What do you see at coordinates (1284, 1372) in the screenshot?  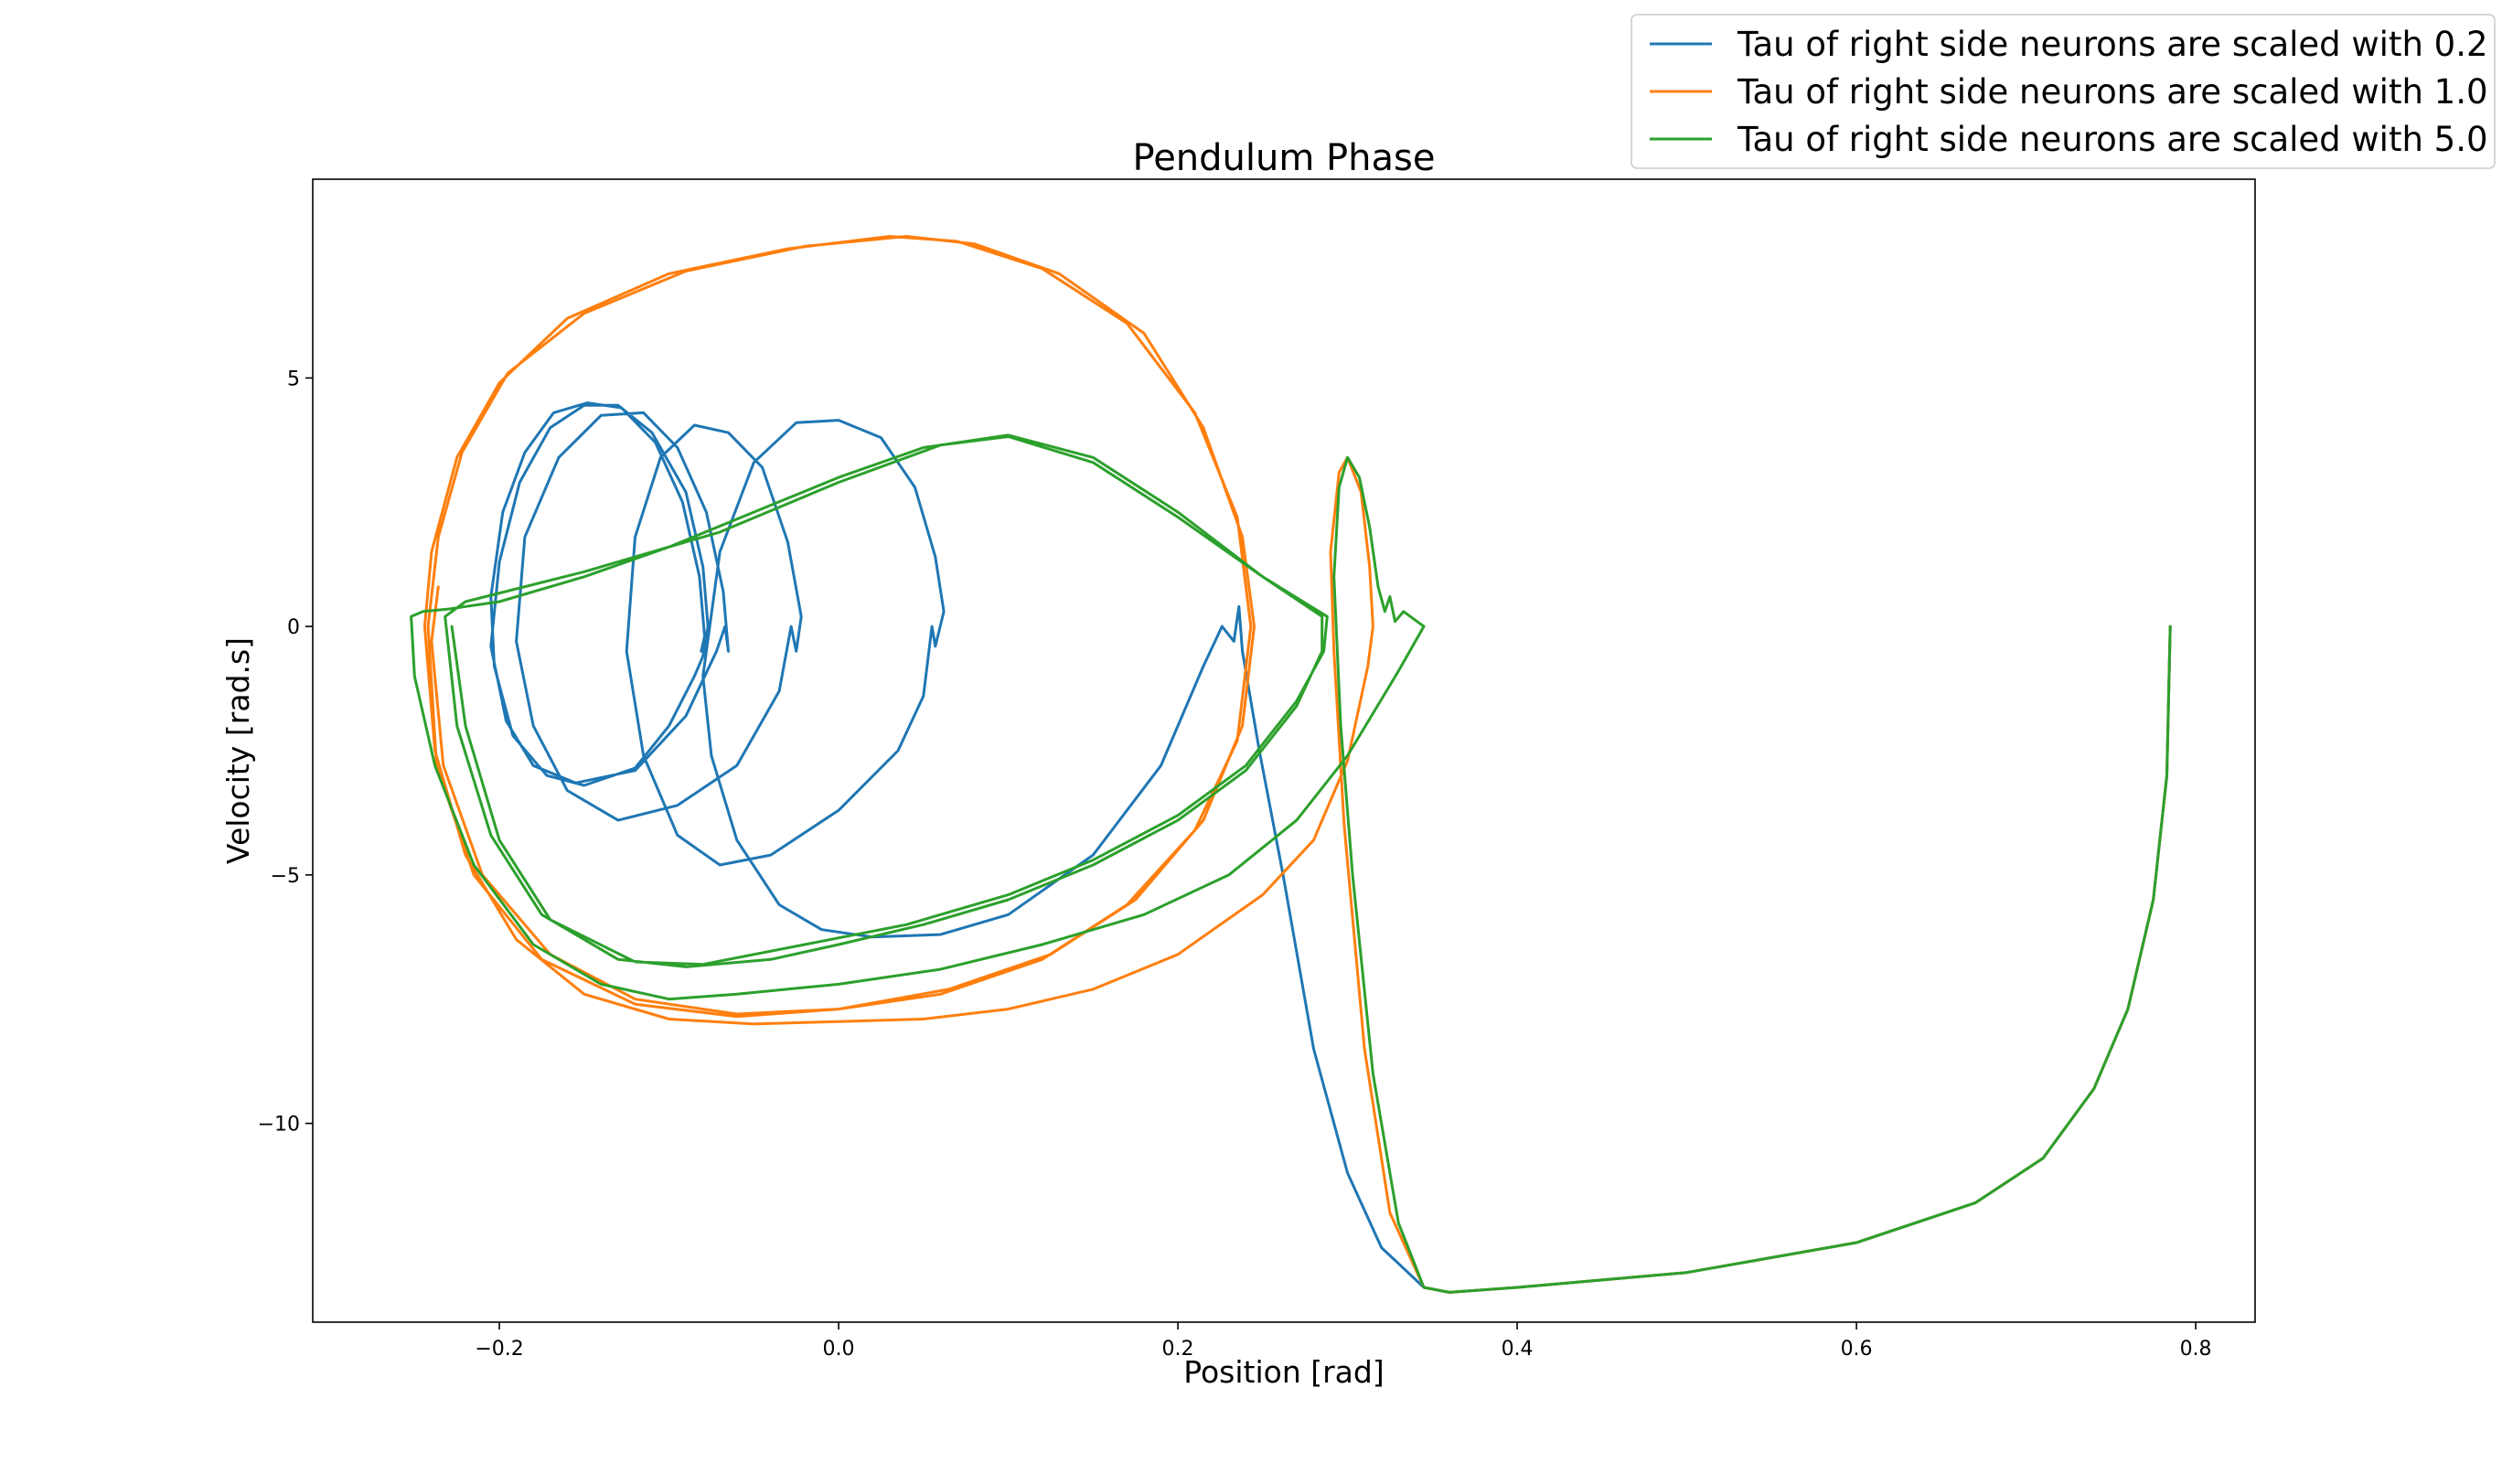 I see `x-axis-label: Position [rad]` at bounding box center [1284, 1372].